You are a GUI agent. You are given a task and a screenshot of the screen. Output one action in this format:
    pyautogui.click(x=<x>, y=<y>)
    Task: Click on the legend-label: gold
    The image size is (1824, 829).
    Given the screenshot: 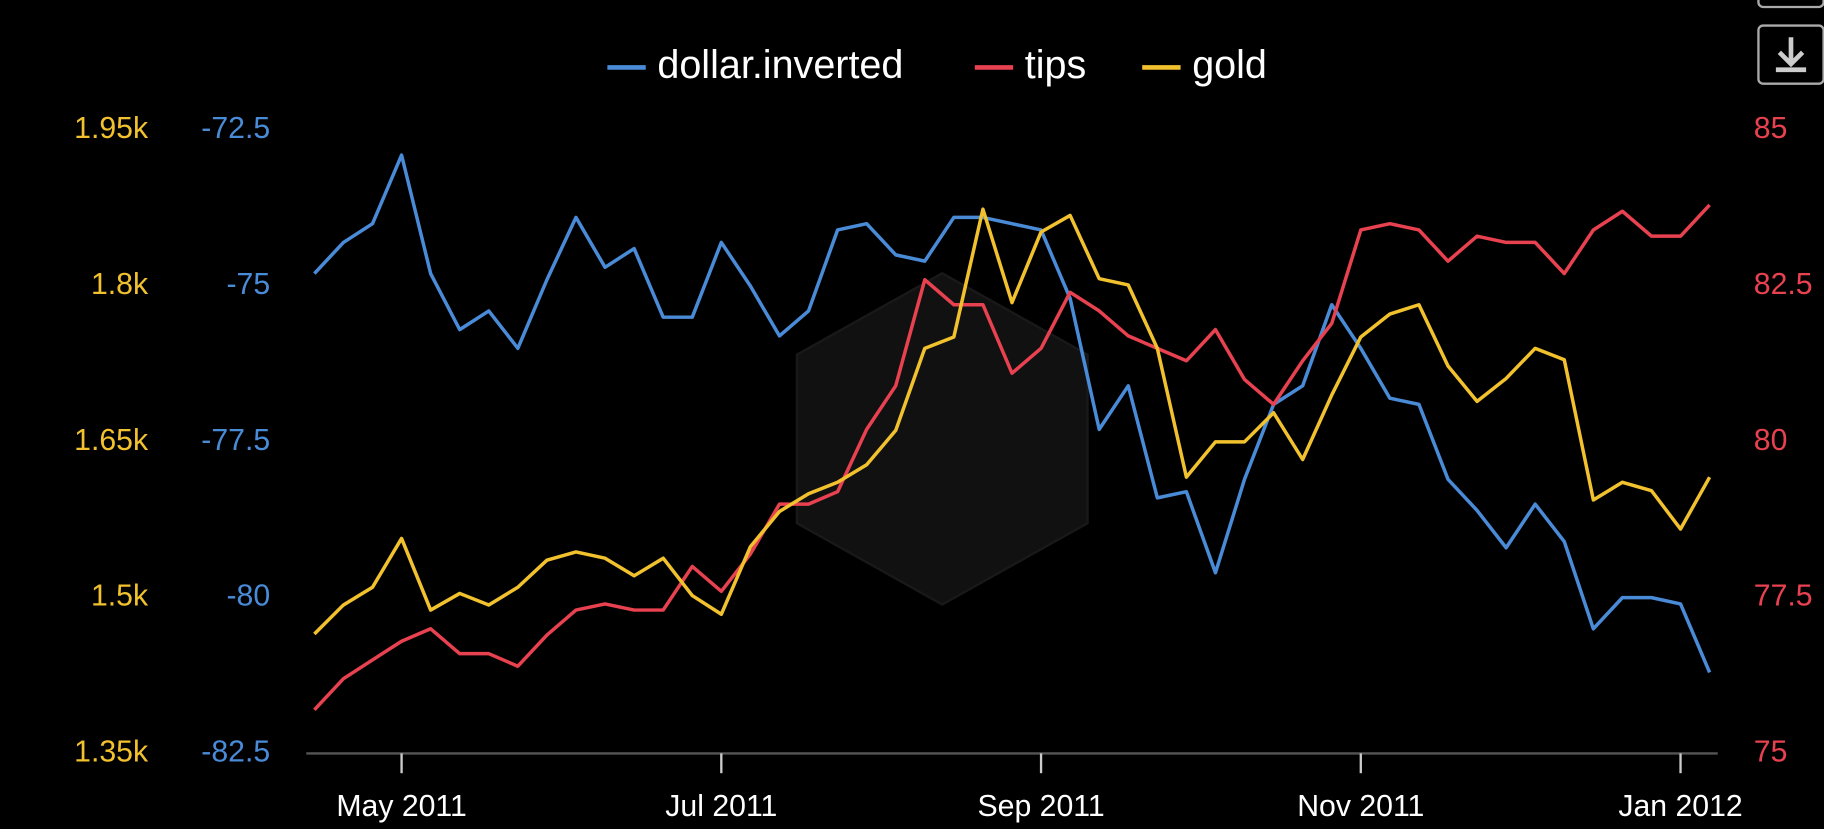 What is the action you would take?
    pyautogui.click(x=1229, y=65)
    